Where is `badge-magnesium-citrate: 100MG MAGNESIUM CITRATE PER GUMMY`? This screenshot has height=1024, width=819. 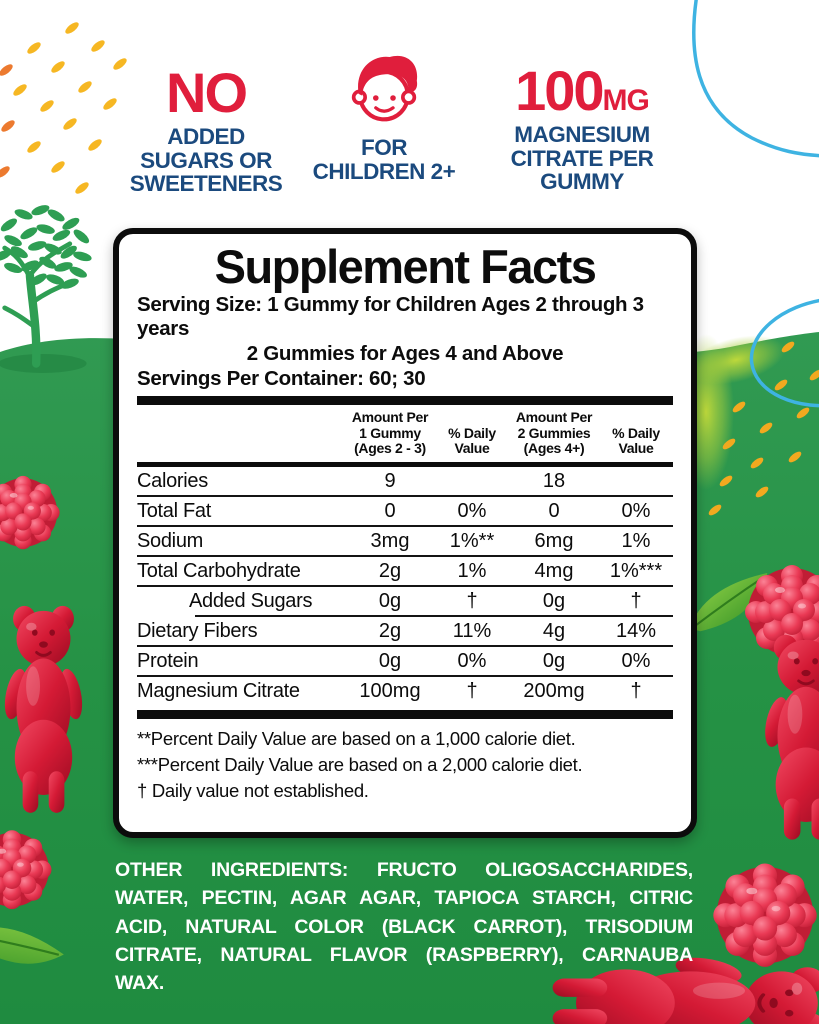
badge-magnesium-citrate: 100MG MAGNESIUM CITRATE PER GUMMY is located at coordinates (582, 128).